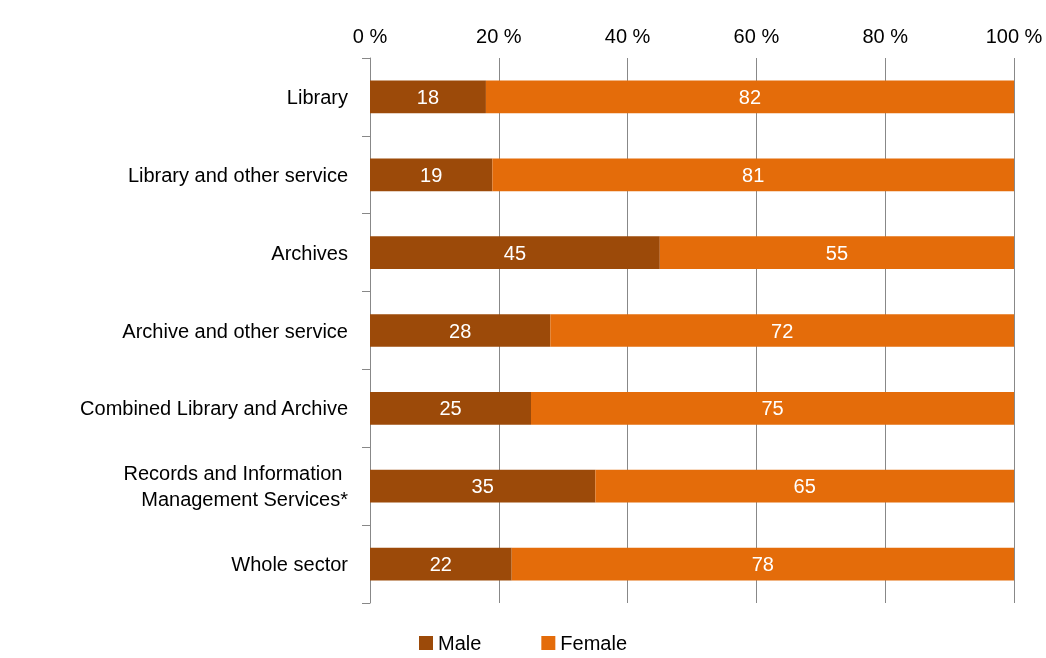 The height and width of the screenshot is (658, 1046). What do you see at coordinates (1014, 36) in the screenshot?
I see `x-tick-label: 100 %` at bounding box center [1014, 36].